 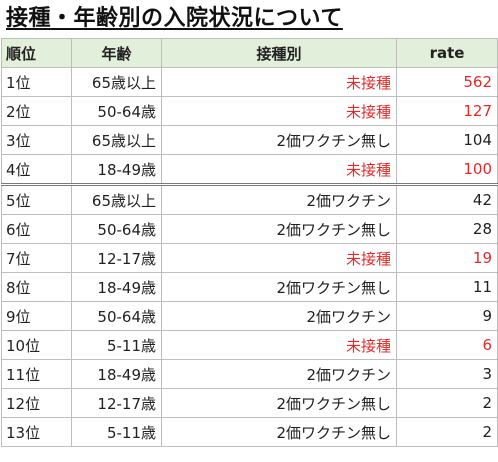 I want to click on table-row: 6位 50-64歳 2価ワクチン無し 28, so click(x=249, y=229).